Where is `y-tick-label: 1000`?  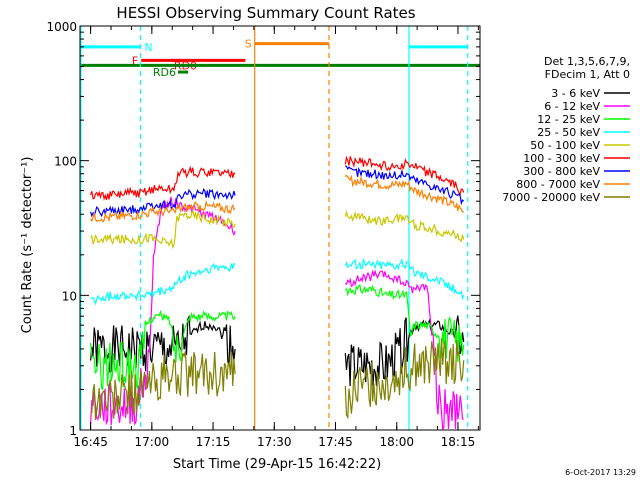
y-tick-label: 1000 is located at coordinates (61, 27).